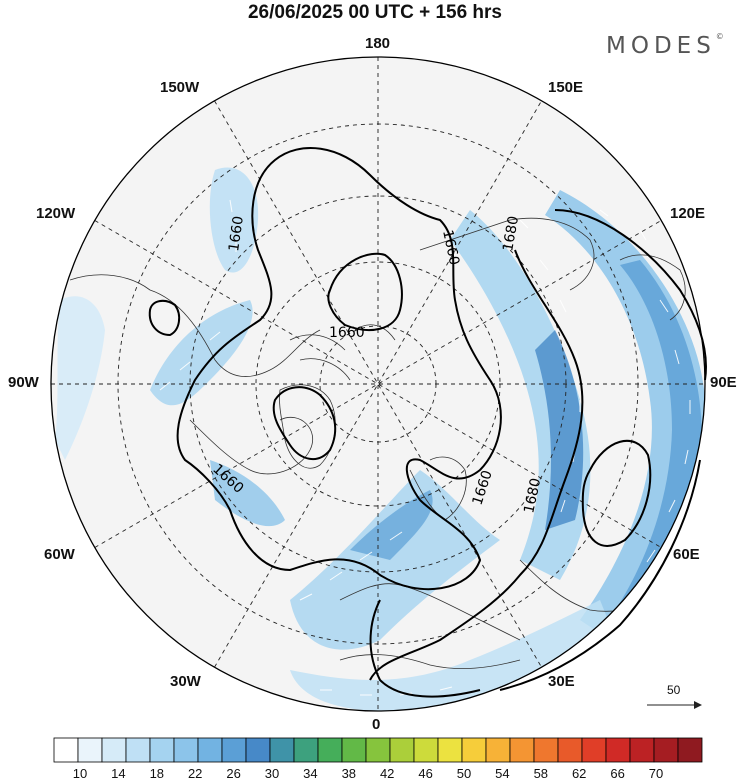  Describe the element at coordinates (310, 773) in the screenshot. I see `colorbar-tick-label: 34` at that location.